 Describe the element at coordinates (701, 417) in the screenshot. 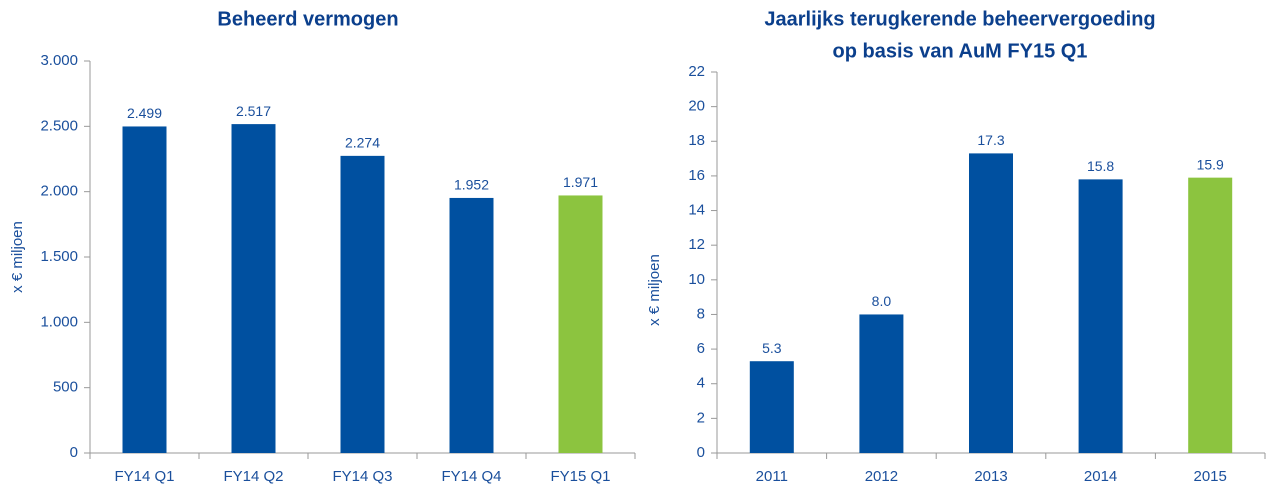

I see `y-tick-label: 2` at that location.